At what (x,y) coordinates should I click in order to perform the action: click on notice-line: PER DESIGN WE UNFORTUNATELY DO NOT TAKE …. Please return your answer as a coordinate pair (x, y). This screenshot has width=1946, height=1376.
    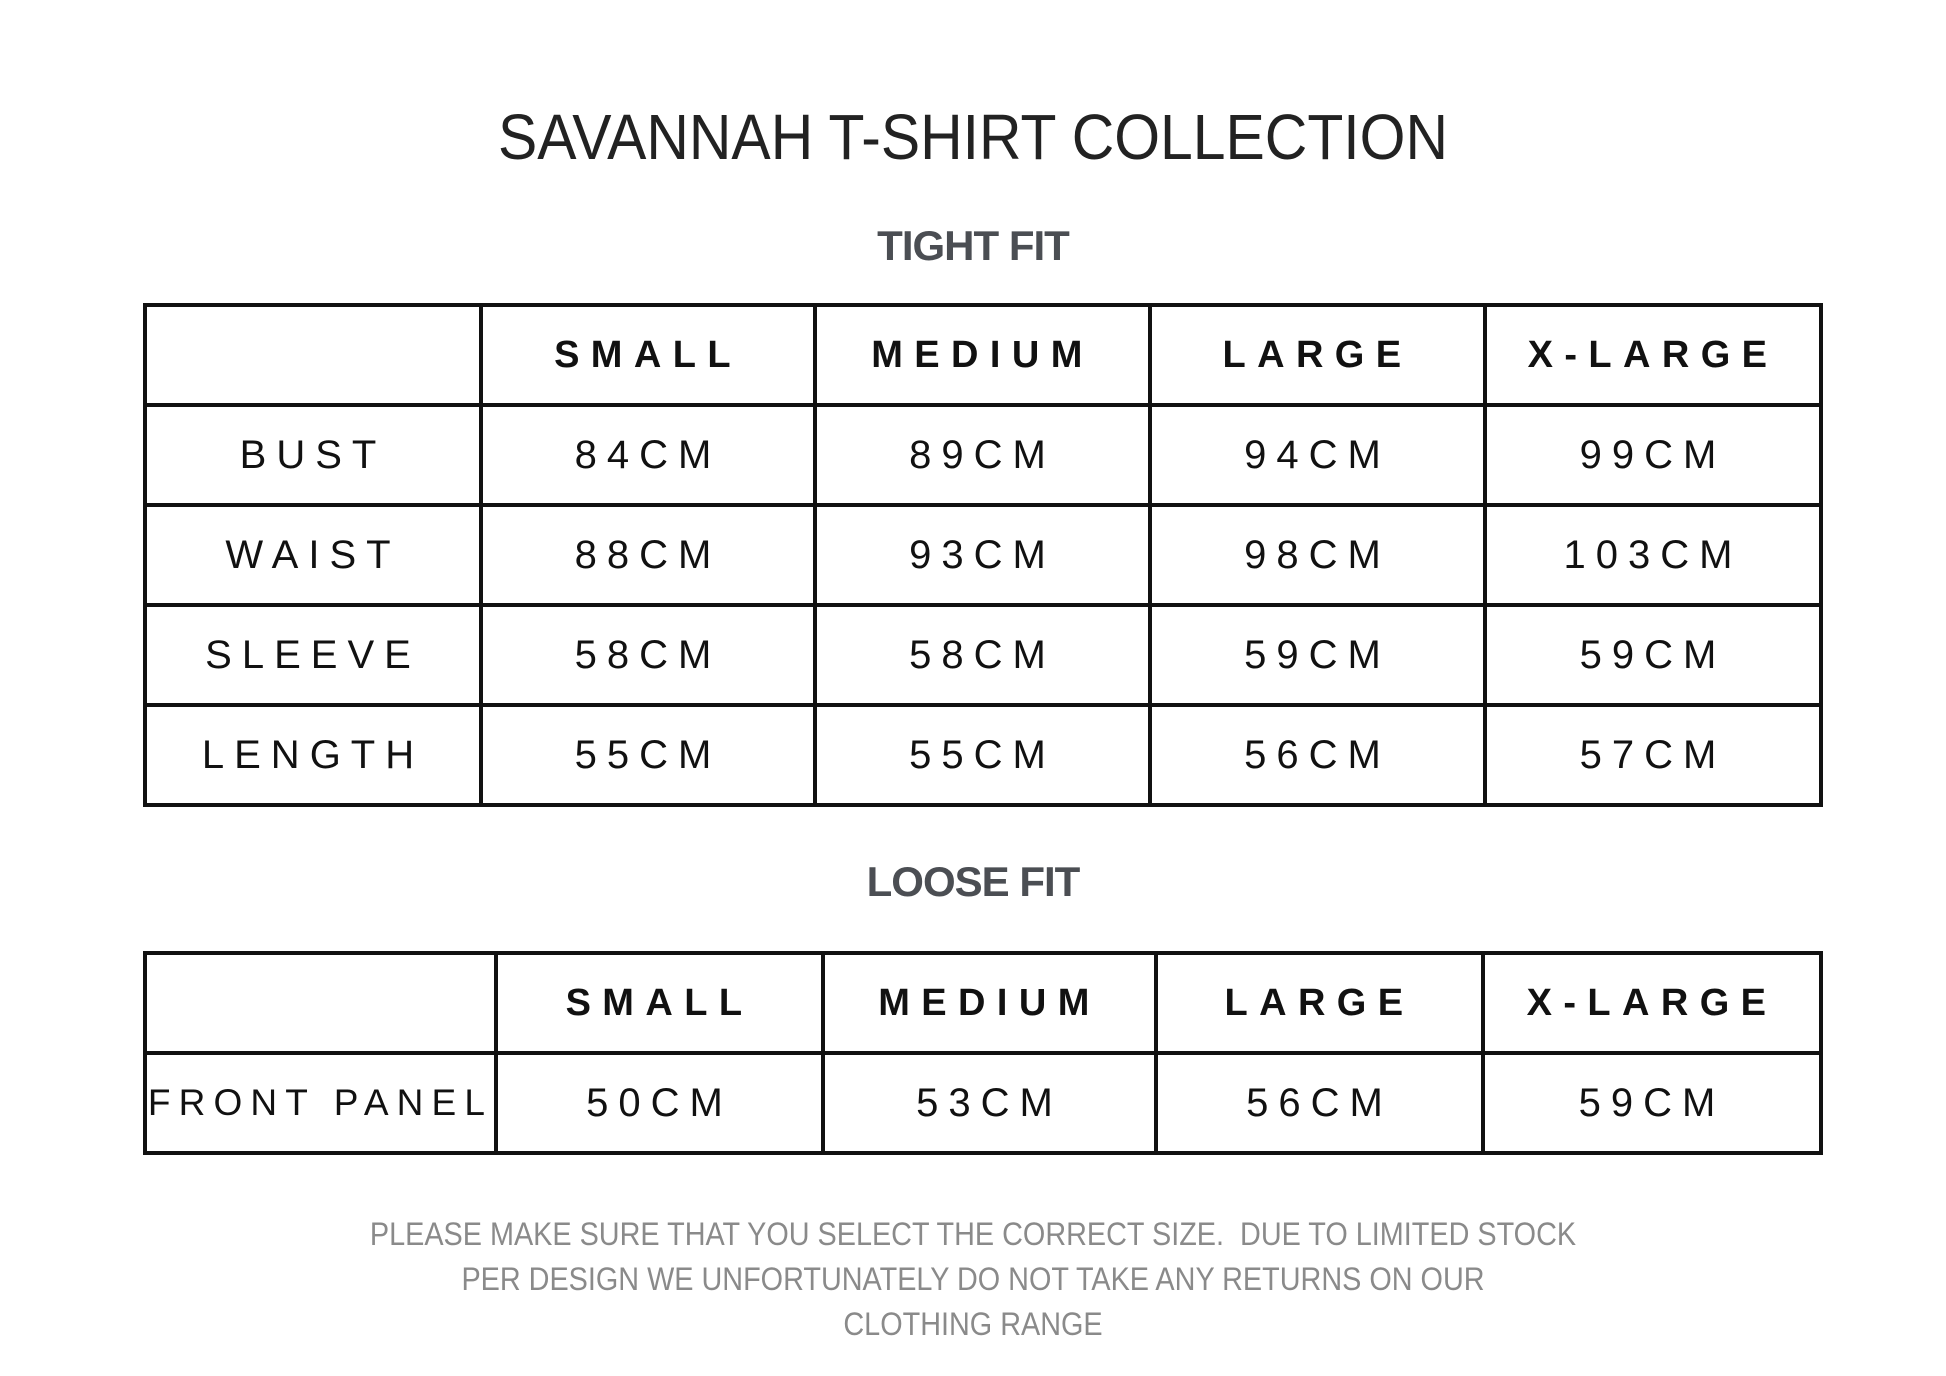
    Looking at the image, I should click on (973, 1279).